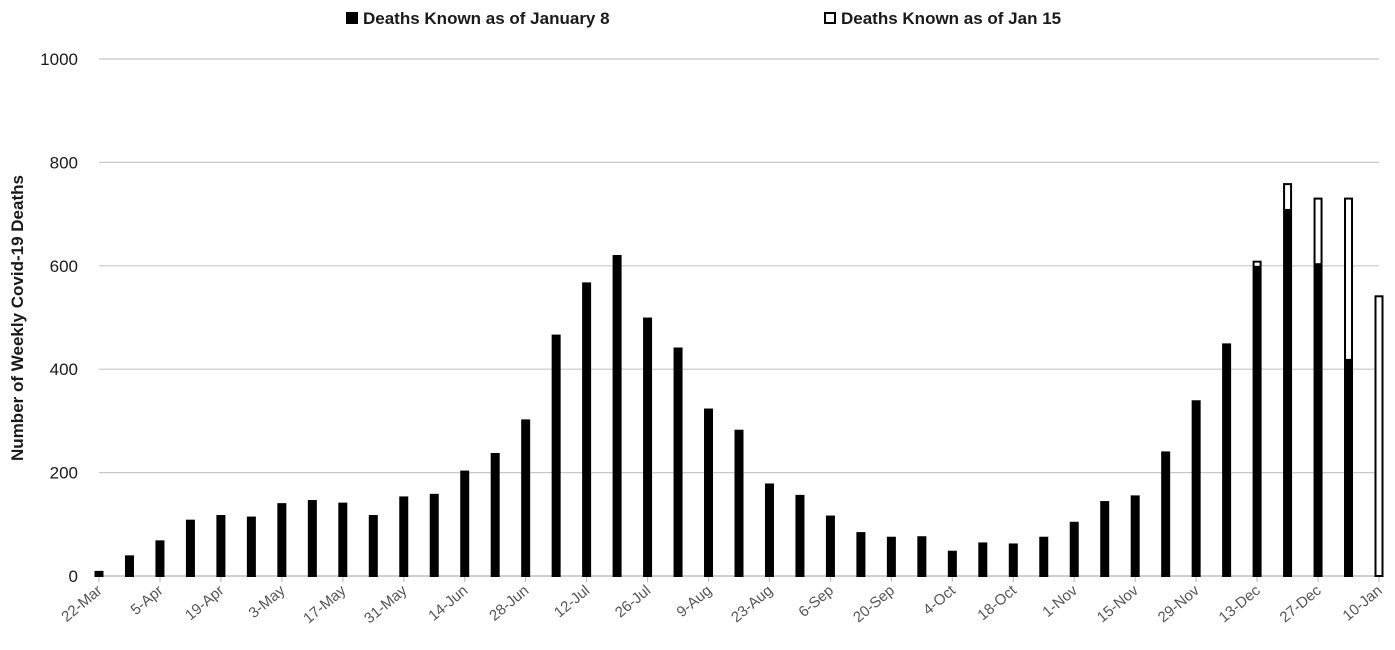 This screenshot has width=1395, height=650. What do you see at coordinates (386, 604) in the screenshot?
I see `x-tick-label: 31-May` at bounding box center [386, 604].